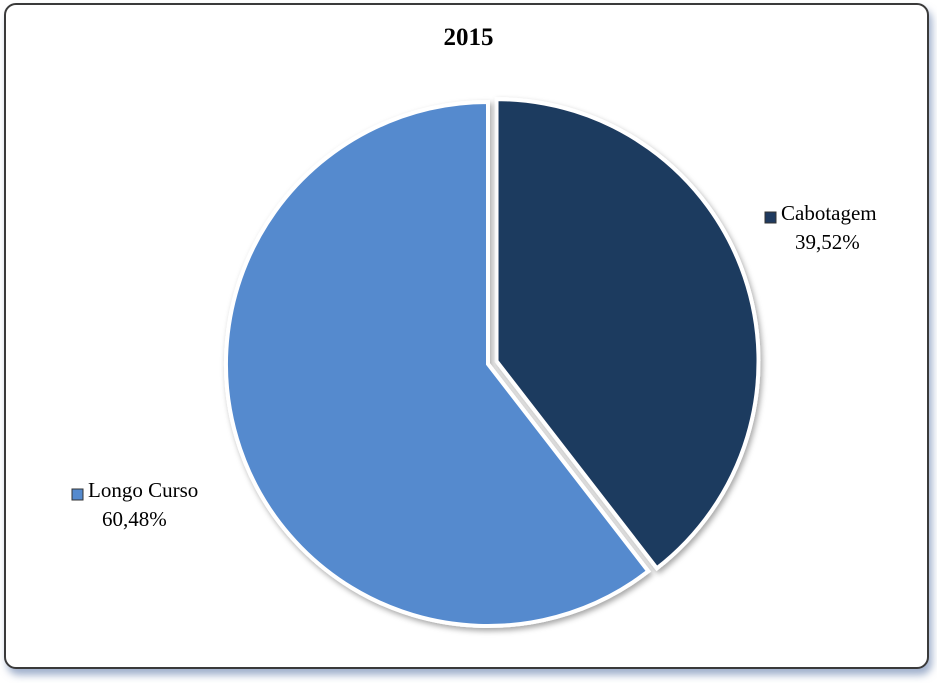 The width and height of the screenshot is (937, 683). Describe the element at coordinates (829, 213) in the screenshot. I see `slice-label-cabotagem: Cabotagem` at that location.